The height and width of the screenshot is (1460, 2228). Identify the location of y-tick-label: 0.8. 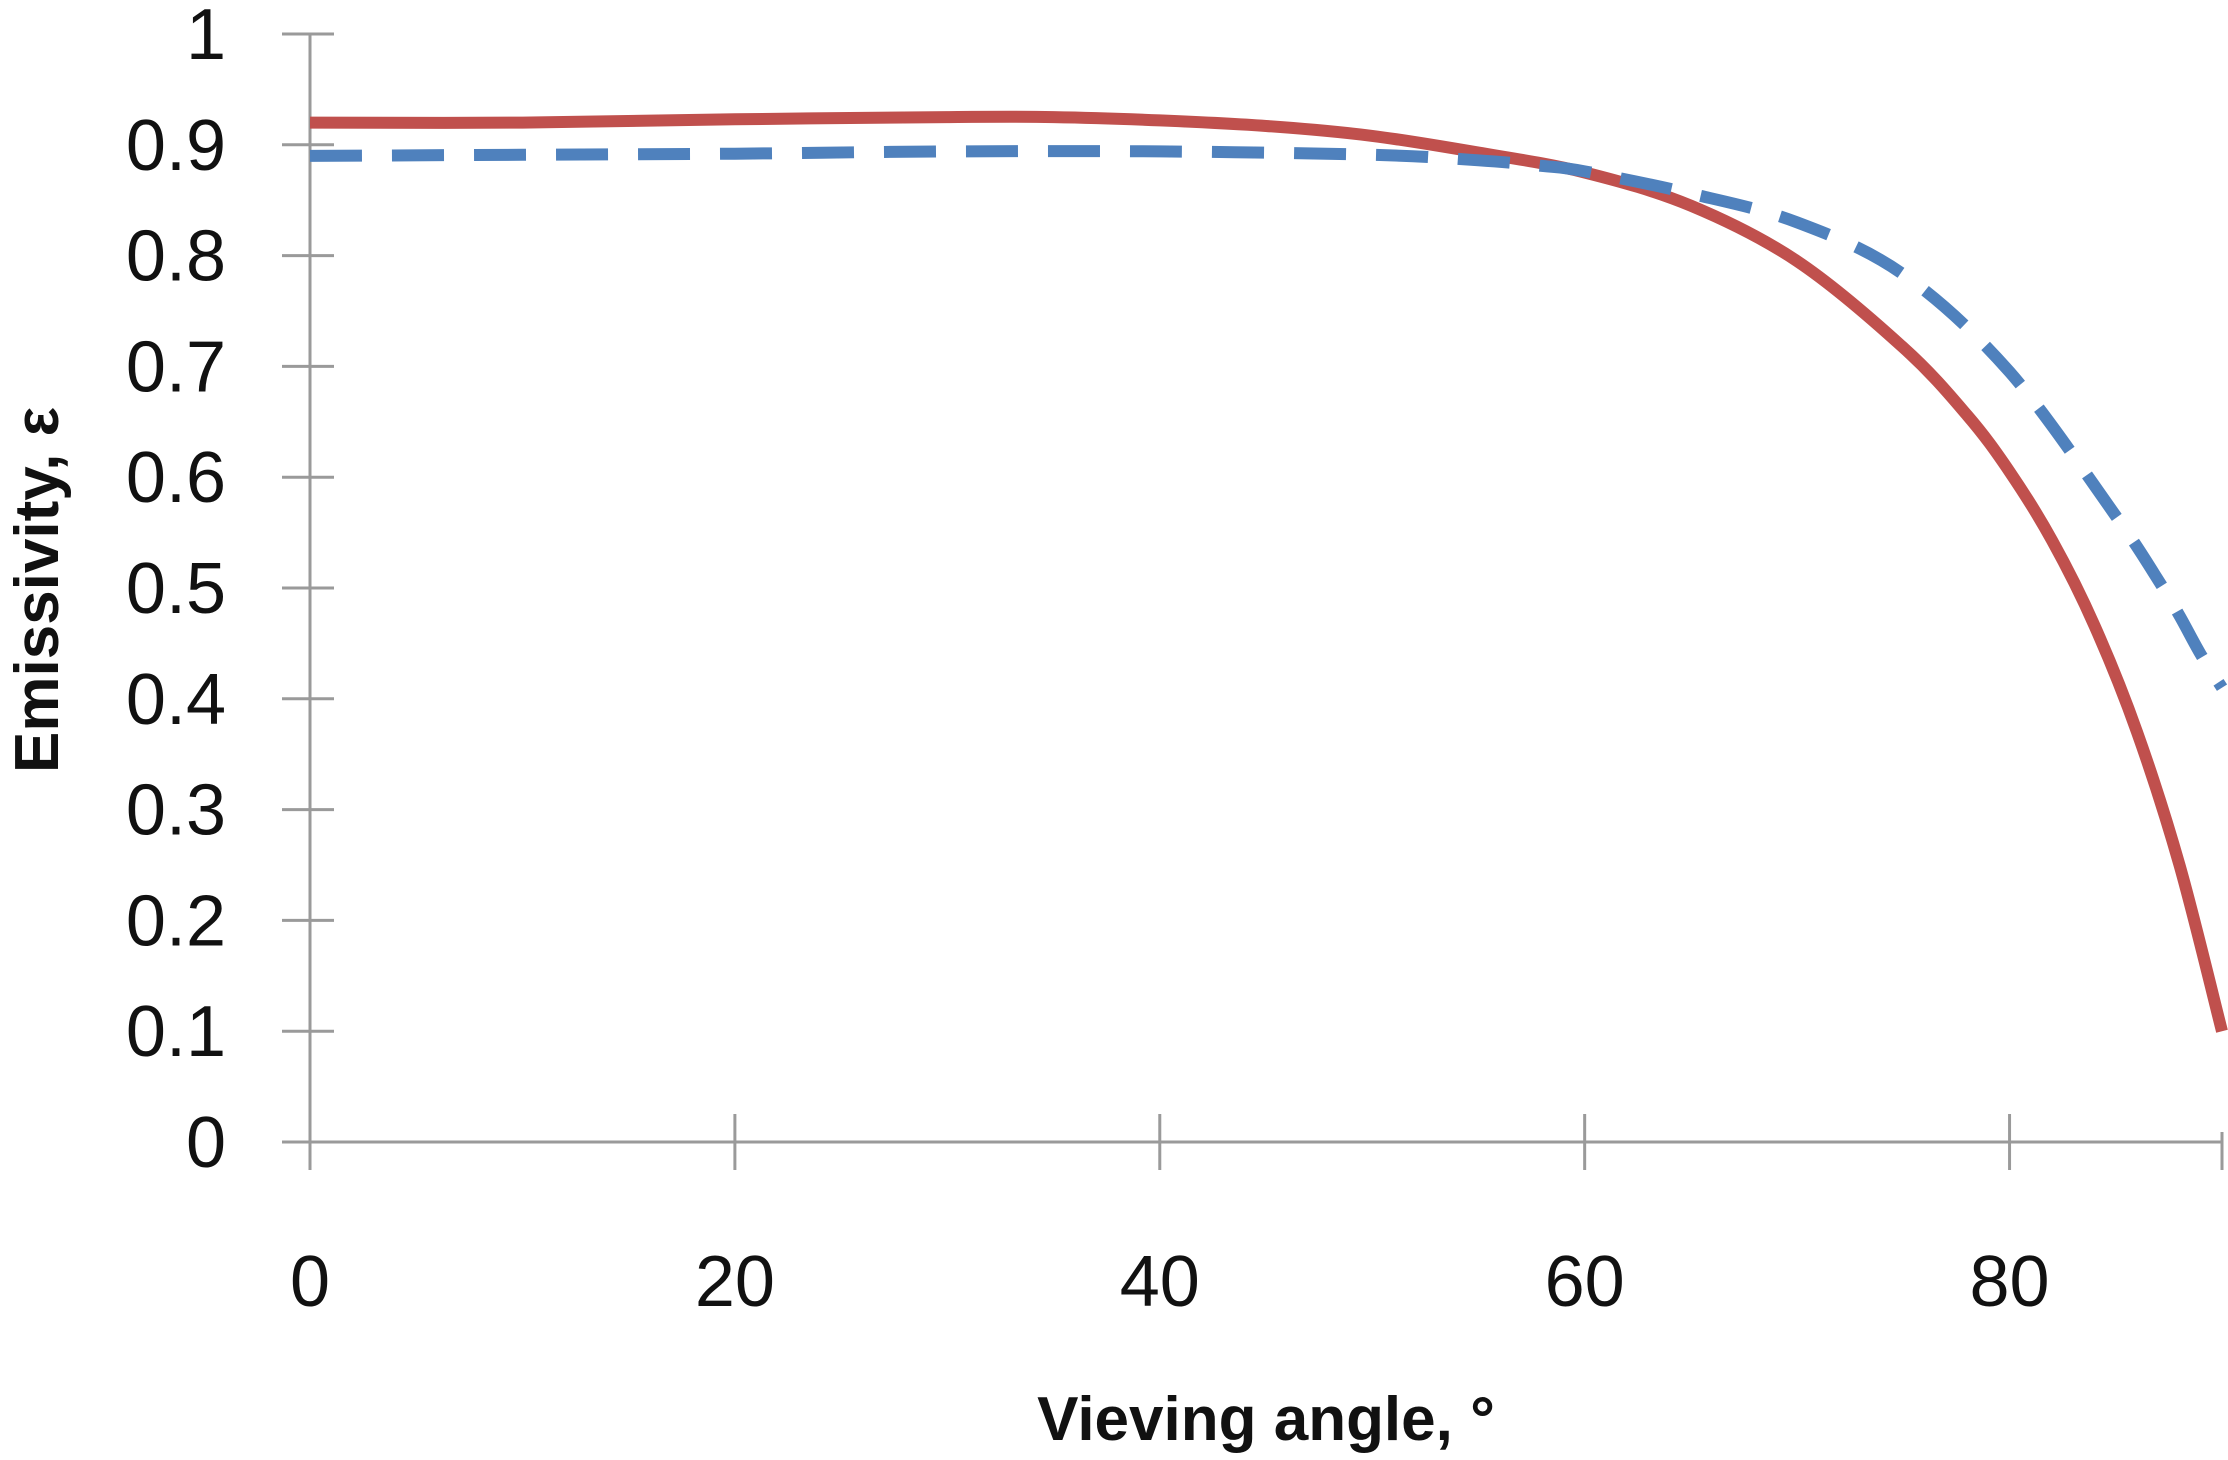
(176, 257).